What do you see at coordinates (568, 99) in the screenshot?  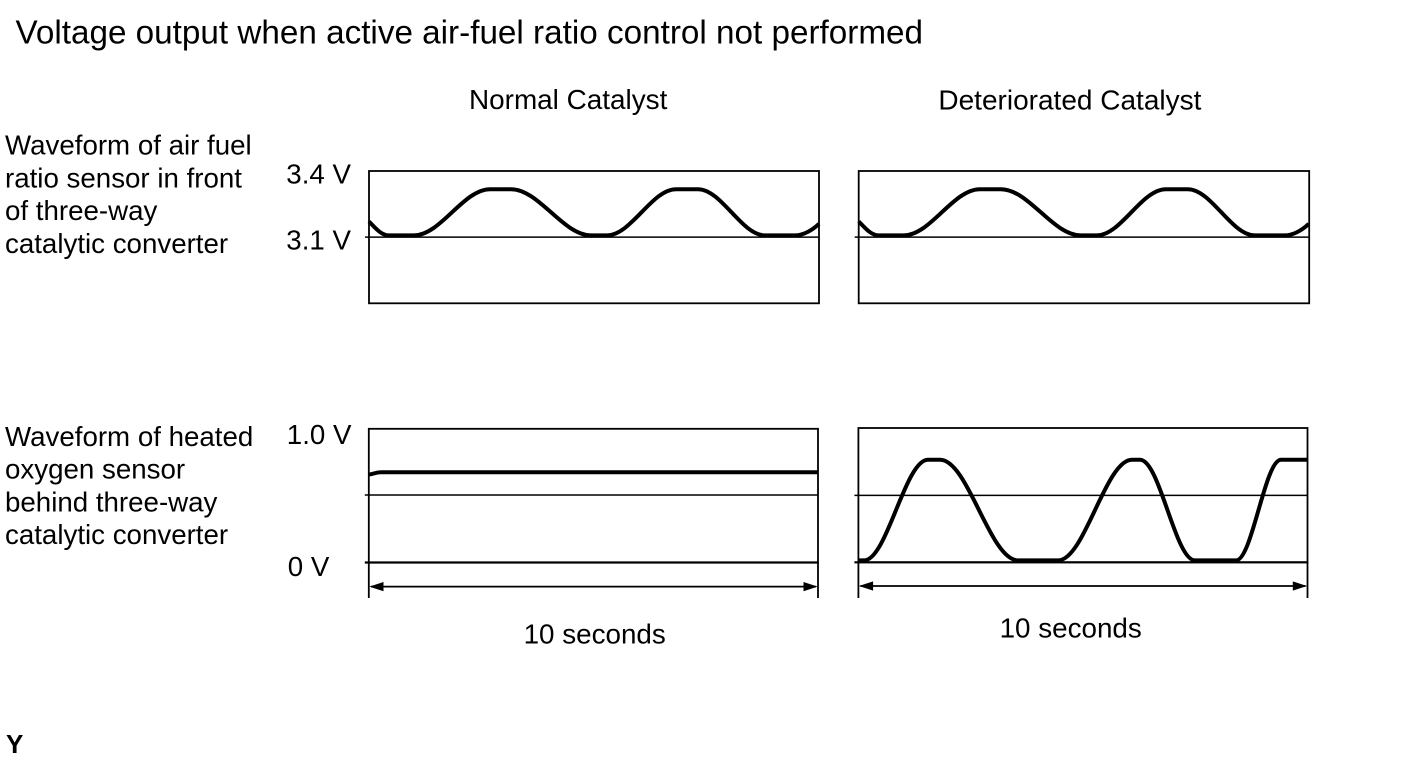 I see `svg-text: Normal Catalyst` at bounding box center [568, 99].